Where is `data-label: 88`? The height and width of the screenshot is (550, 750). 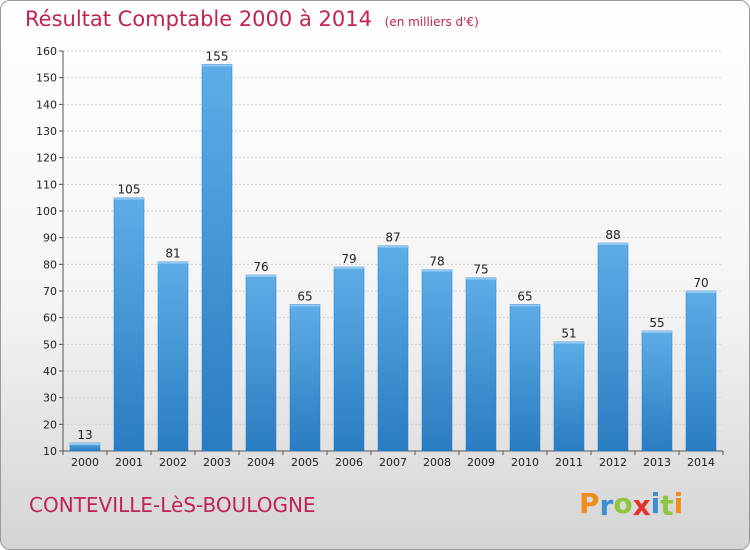
data-label: 88 is located at coordinates (612, 235).